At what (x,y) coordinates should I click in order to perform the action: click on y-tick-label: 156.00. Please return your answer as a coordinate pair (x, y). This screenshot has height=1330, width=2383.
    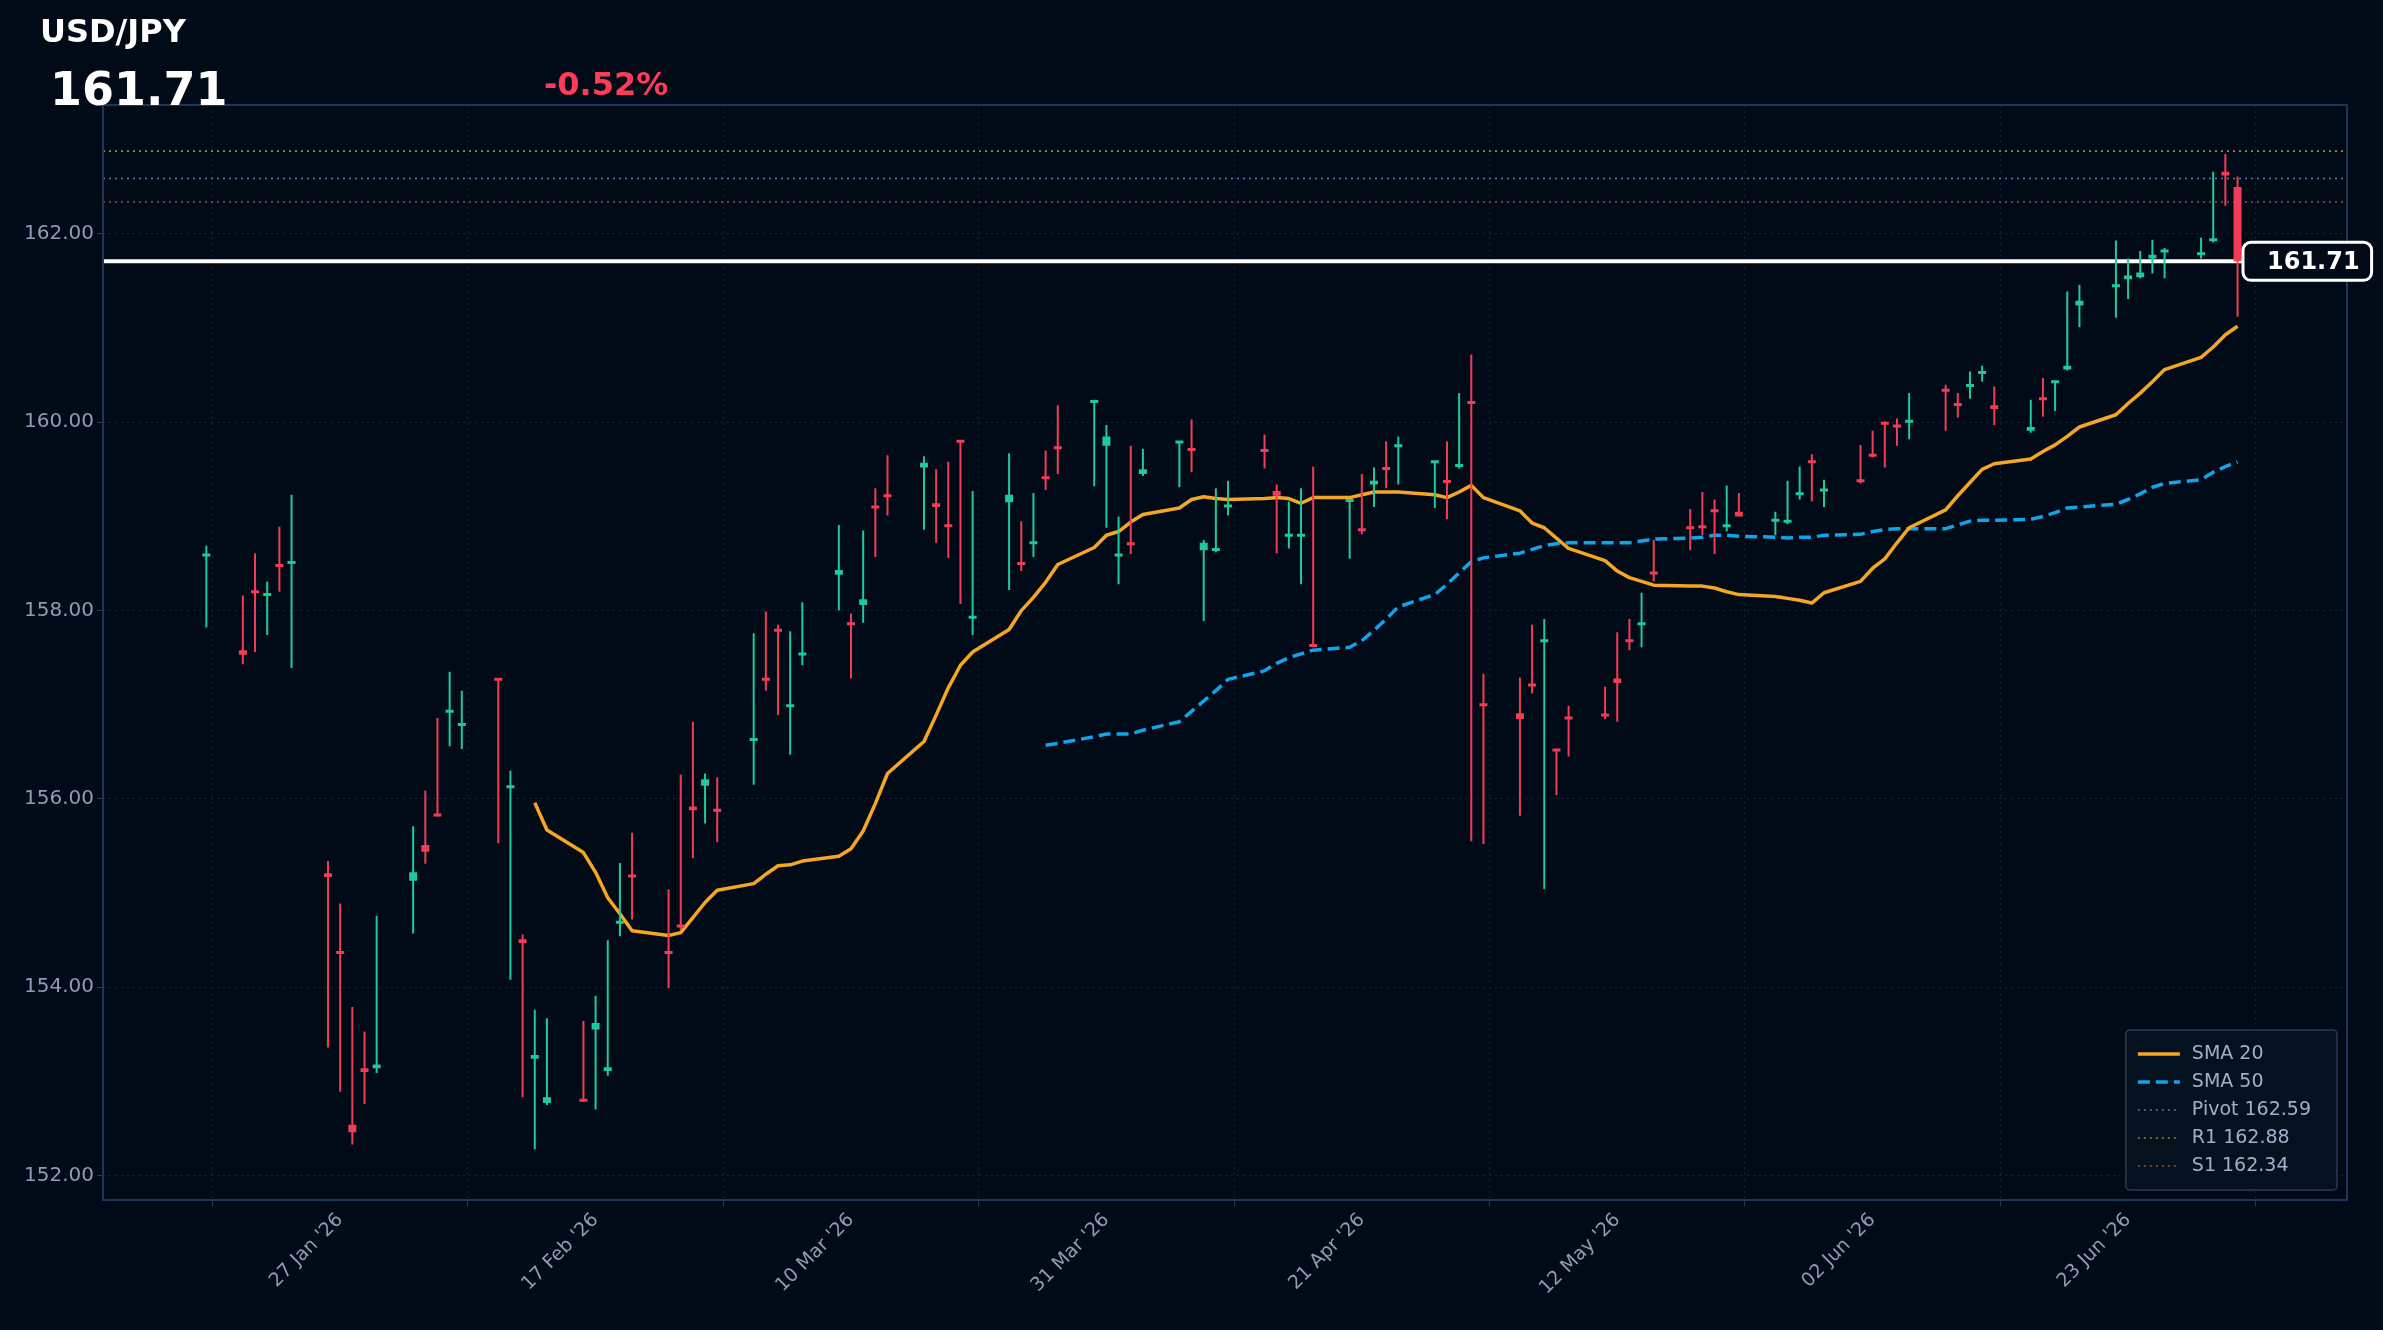
    Looking at the image, I should click on (59, 797).